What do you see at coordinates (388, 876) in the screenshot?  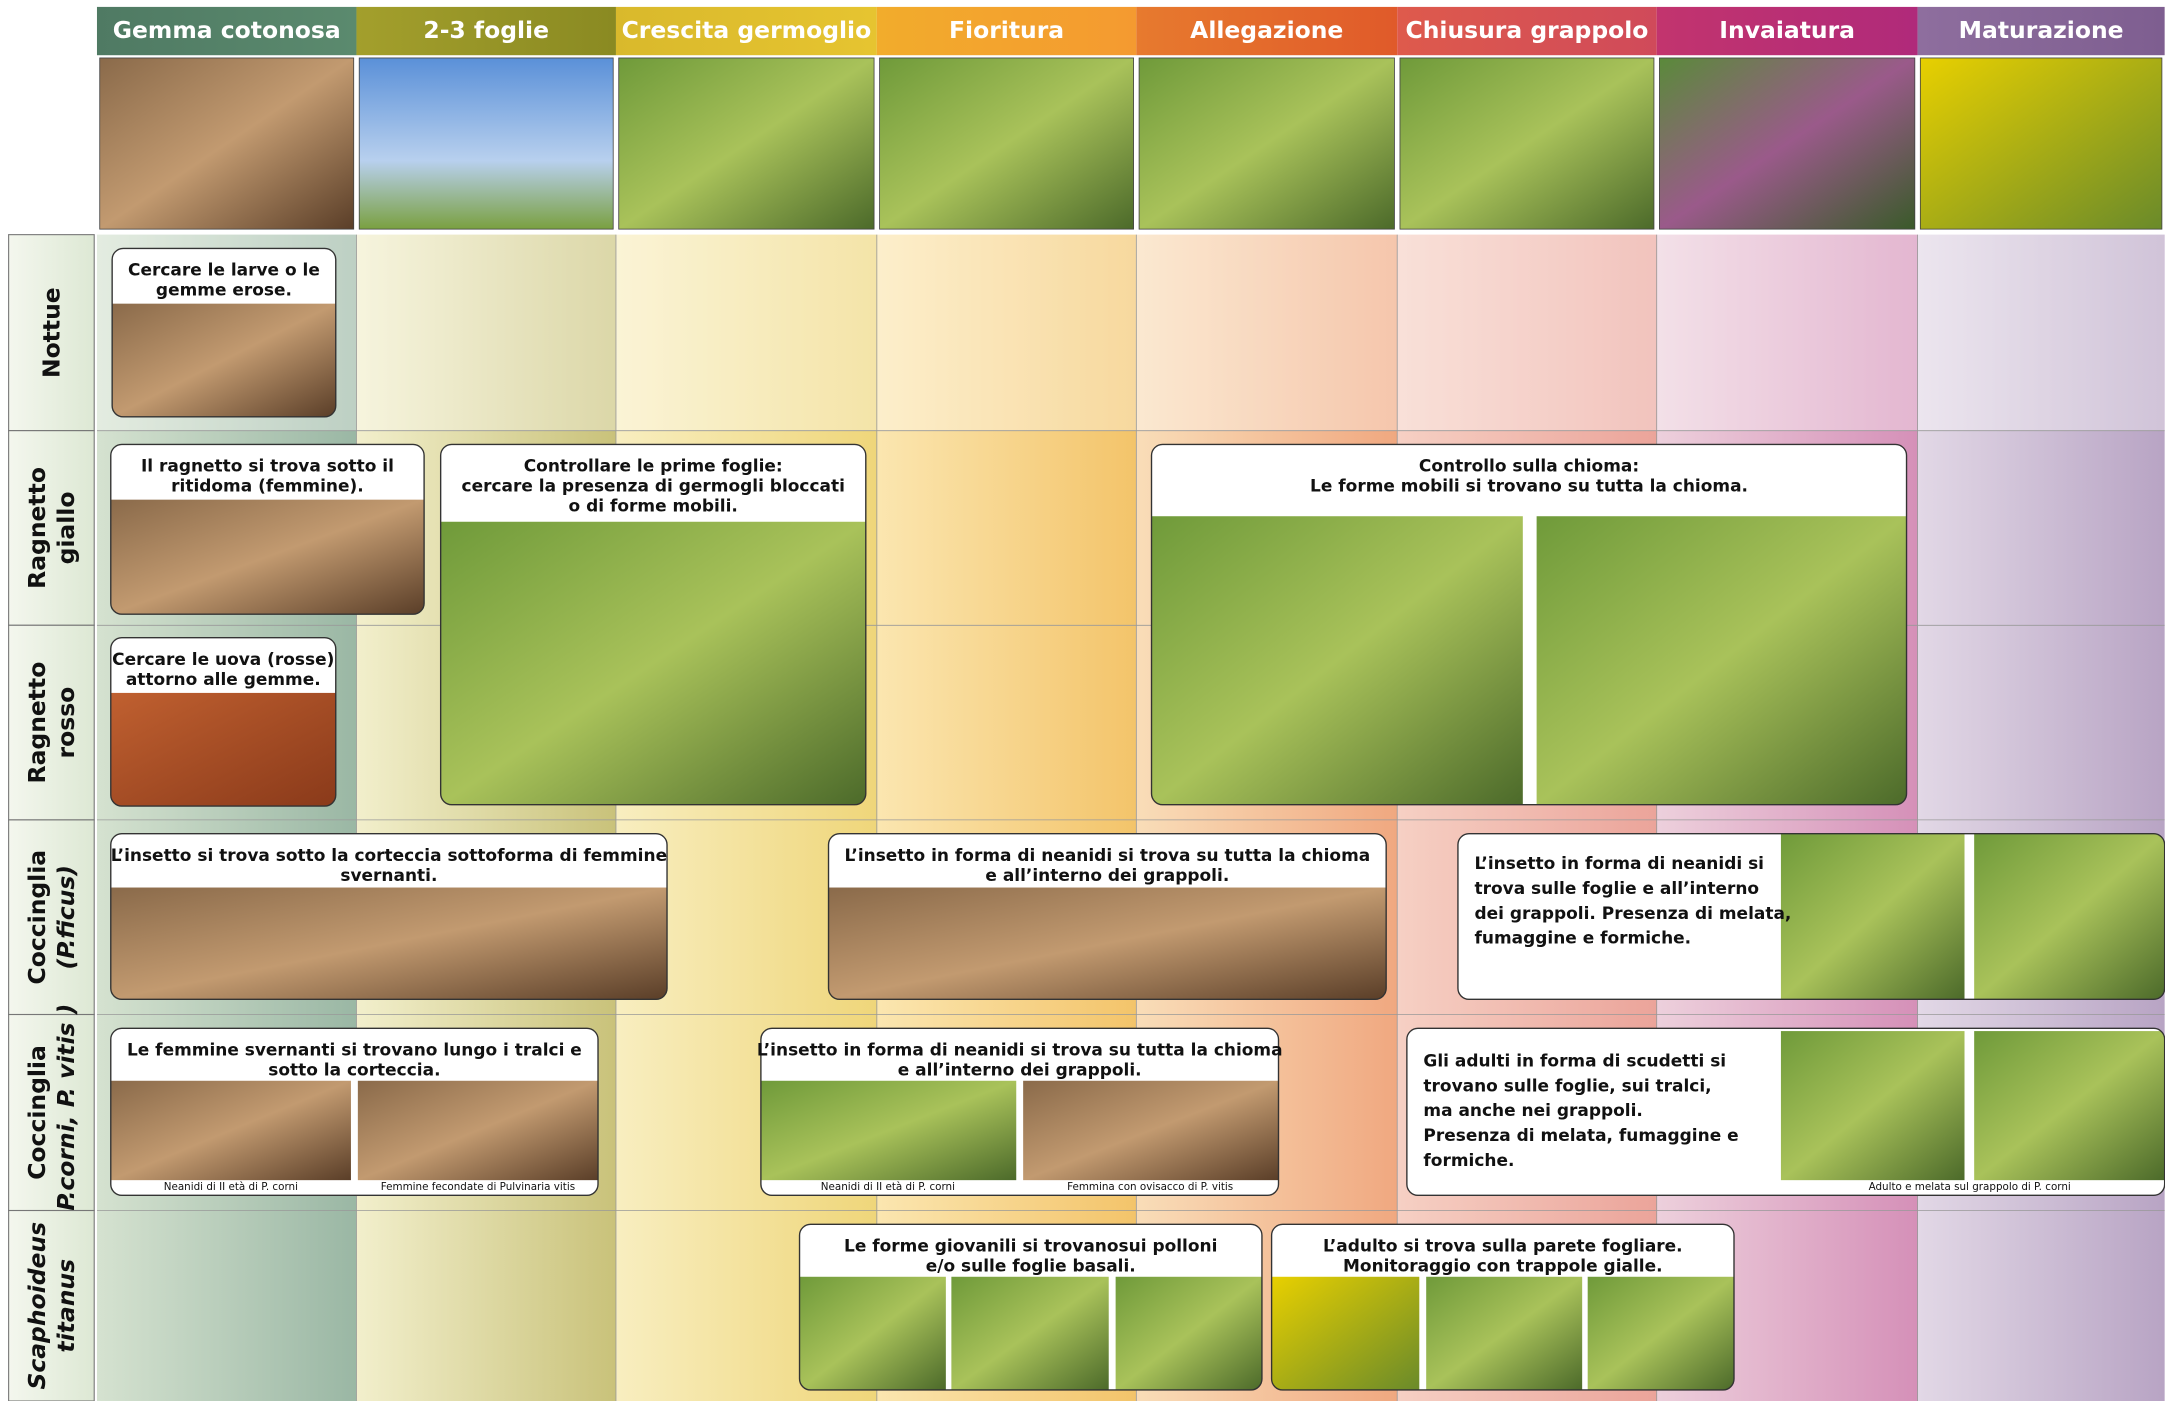 I see `card-text: svernanti.` at bounding box center [388, 876].